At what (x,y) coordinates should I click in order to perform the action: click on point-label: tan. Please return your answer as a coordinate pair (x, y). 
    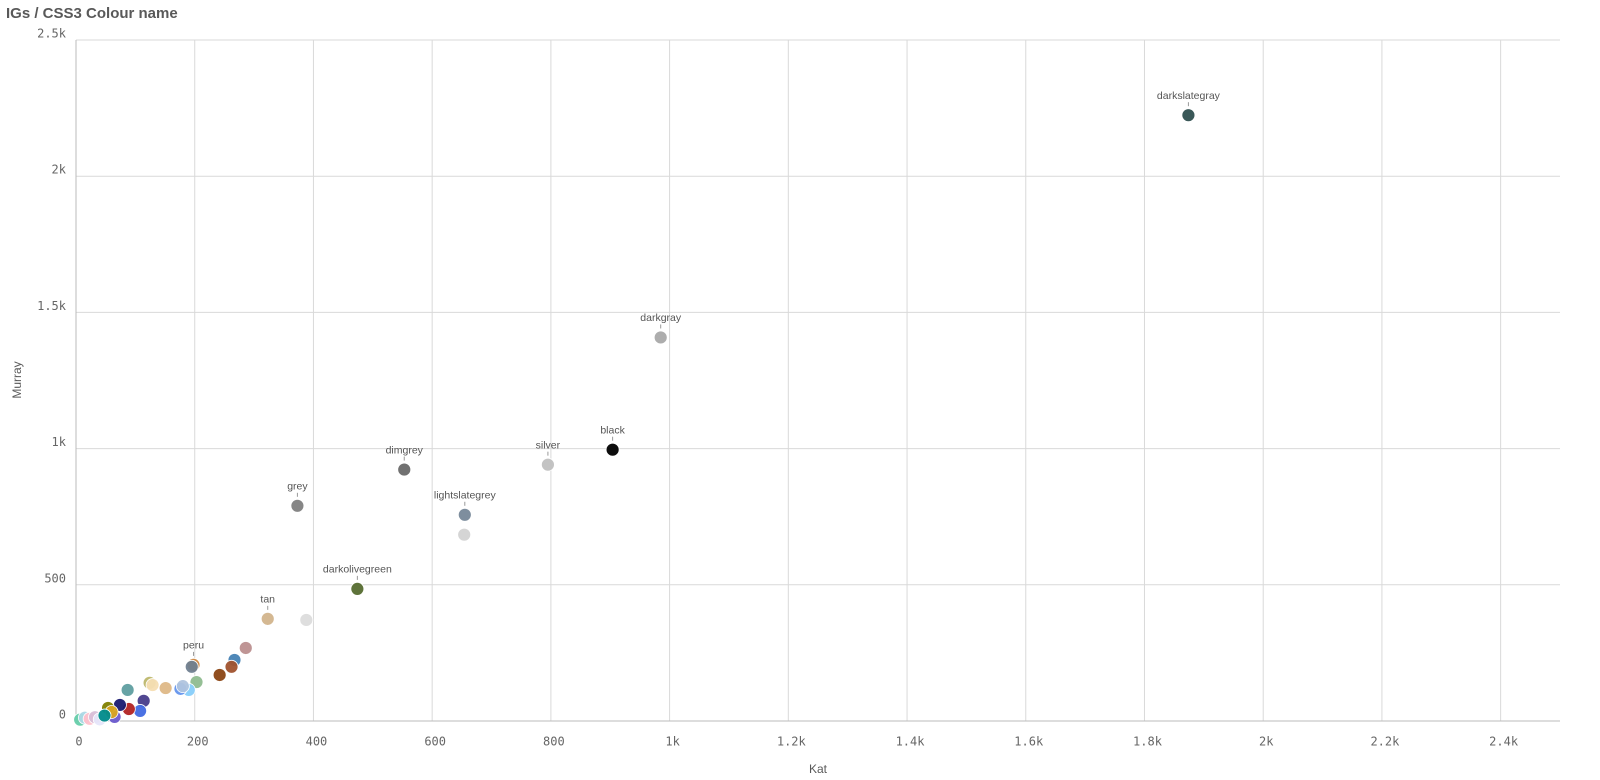
    Looking at the image, I should click on (267, 600).